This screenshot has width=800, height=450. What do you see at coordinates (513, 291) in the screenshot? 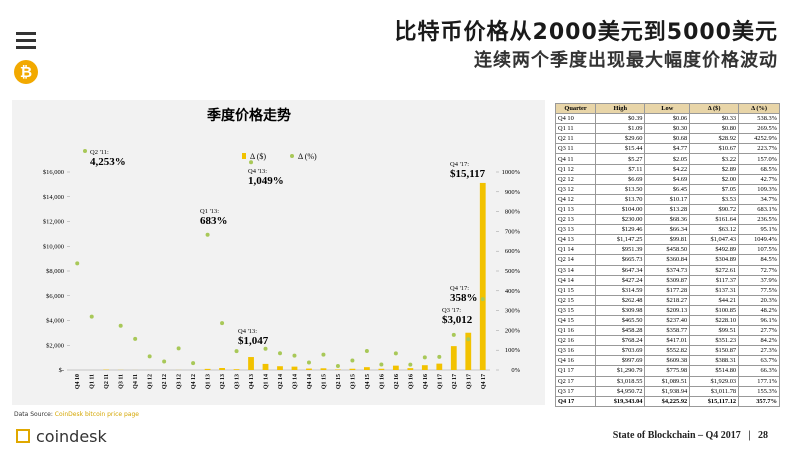
I see `y2-tick-label: 400%` at bounding box center [513, 291].